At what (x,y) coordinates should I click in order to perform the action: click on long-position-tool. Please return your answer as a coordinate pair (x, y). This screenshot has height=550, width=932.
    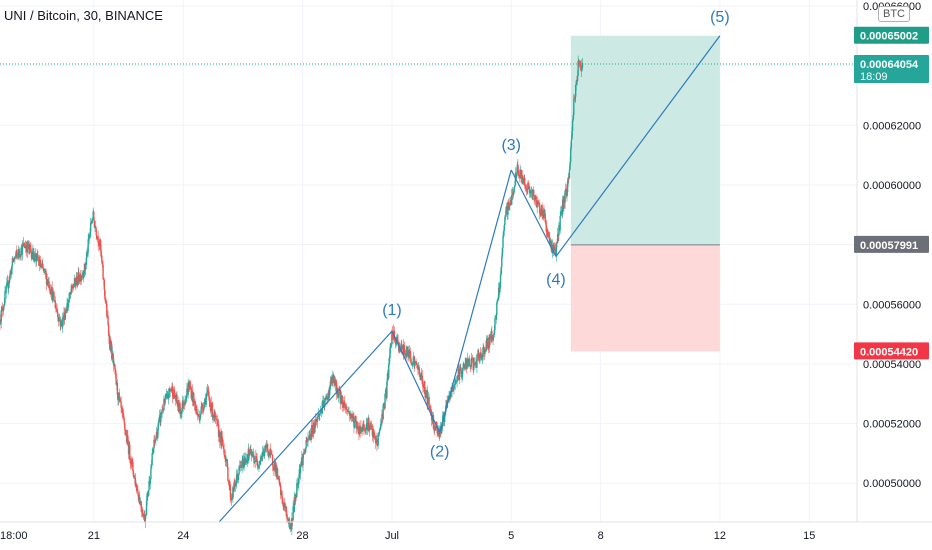
    Looking at the image, I should click on (645, 193).